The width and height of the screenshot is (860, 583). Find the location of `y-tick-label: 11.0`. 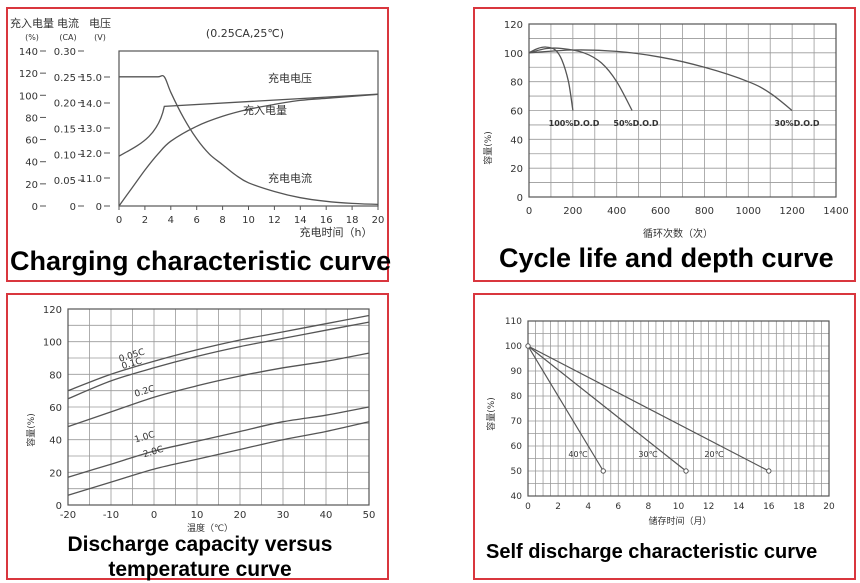

y-tick-label: 11.0 is located at coordinates (91, 179).